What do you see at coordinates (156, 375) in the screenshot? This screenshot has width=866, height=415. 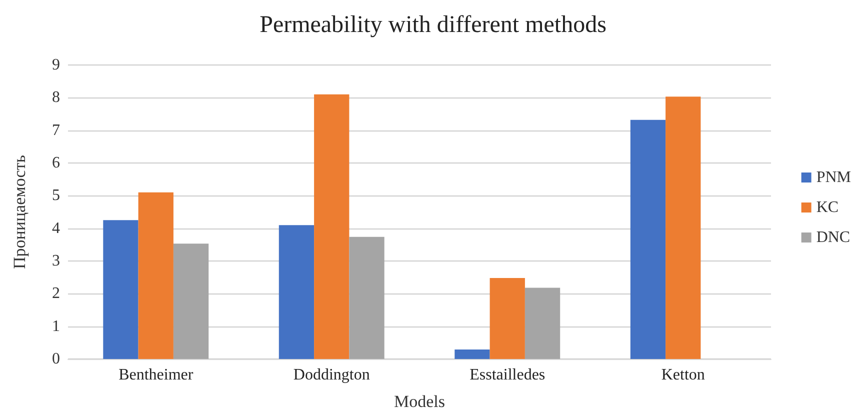 I see `x-tick-label: Bentheimer` at bounding box center [156, 375].